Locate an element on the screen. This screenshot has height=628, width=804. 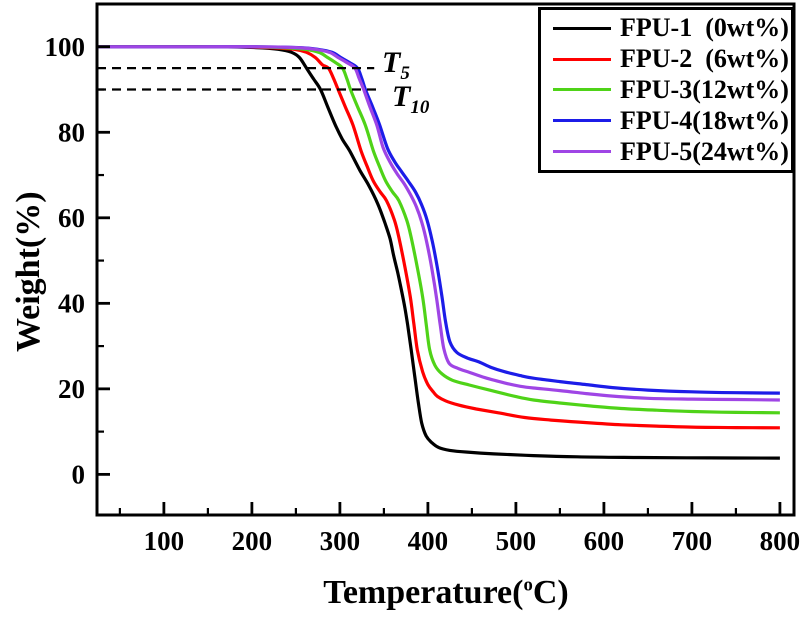
legend-item-fpu-2: FPU-2 (6wt%) is located at coordinates (667, 59).